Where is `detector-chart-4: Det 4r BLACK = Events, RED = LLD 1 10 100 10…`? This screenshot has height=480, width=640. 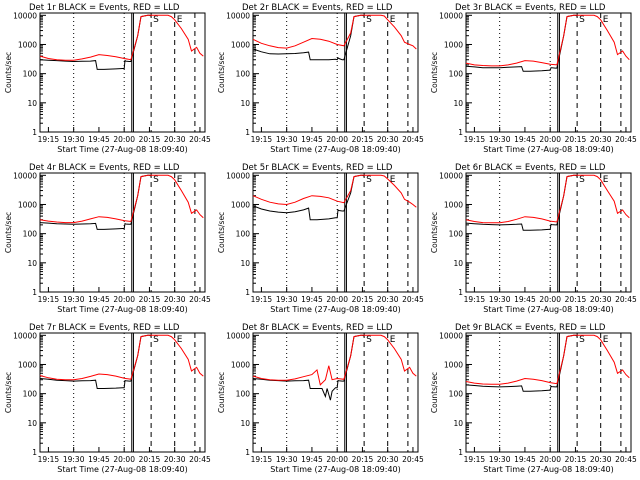 detector-chart-4: Det 4r BLACK = Events, RED = LLD 1 10 100 10… is located at coordinates (107, 238).